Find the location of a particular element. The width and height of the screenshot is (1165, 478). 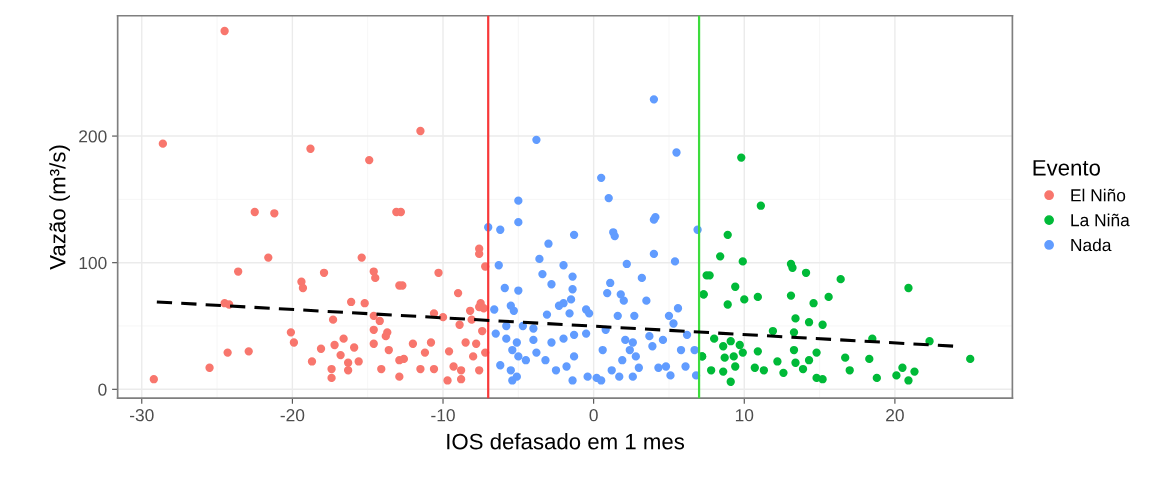

x-axis-title: IOS defasado em 1 mes is located at coordinates (566, 441).